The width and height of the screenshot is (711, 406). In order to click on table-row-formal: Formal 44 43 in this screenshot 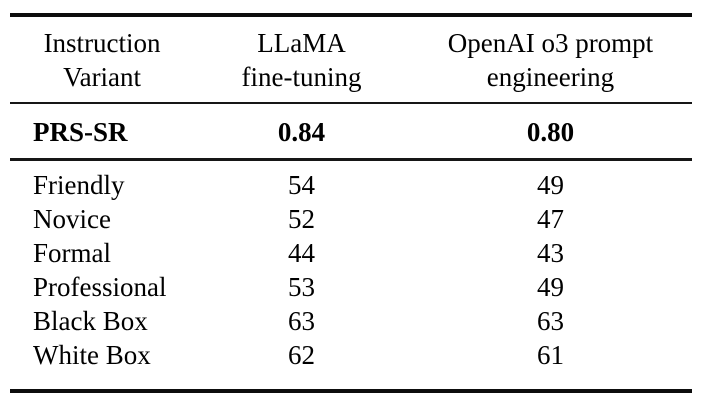, I will do `click(351, 253)`.